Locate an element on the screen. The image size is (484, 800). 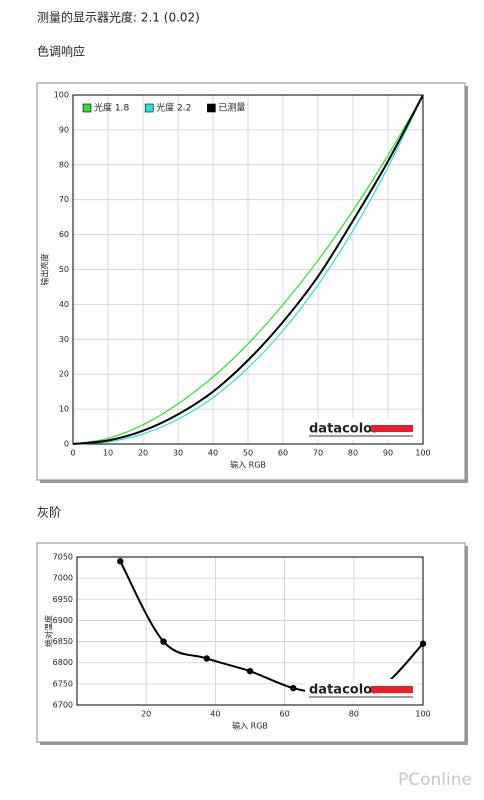
x-tick-label: 70 is located at coordinates (318, 453).